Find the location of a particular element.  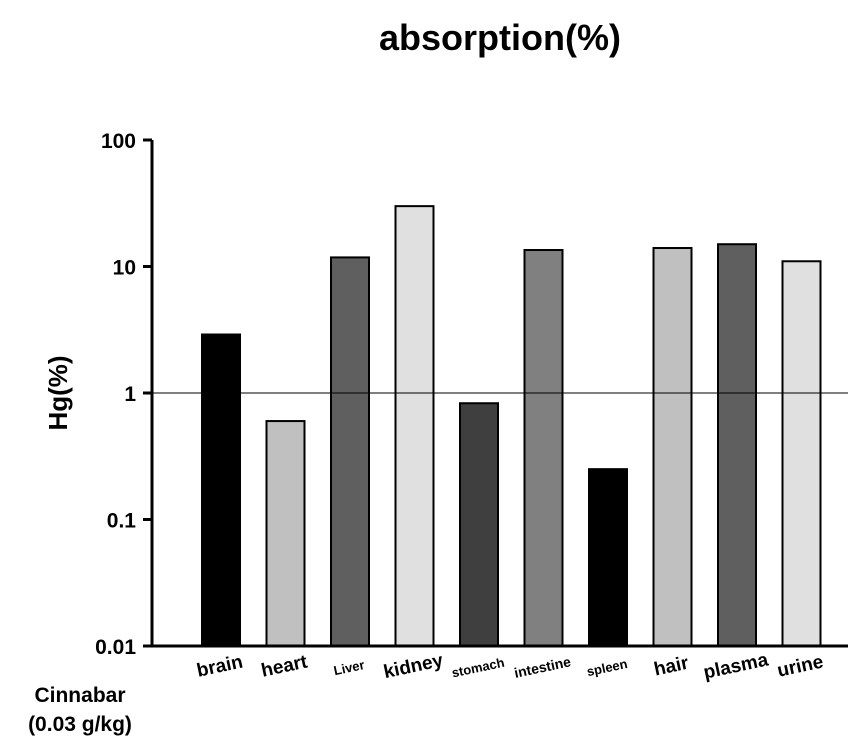

category-label-urine: urine is located at coordinates (800, 667).